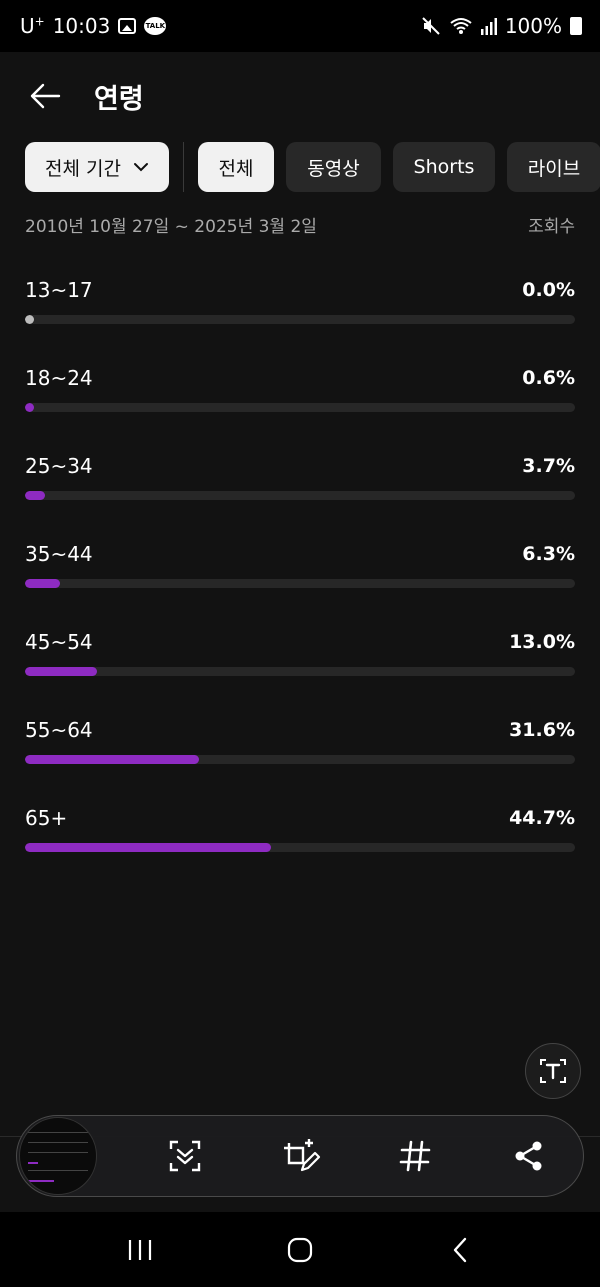  I want to click on hashtag-icon, so click(415, 1156).